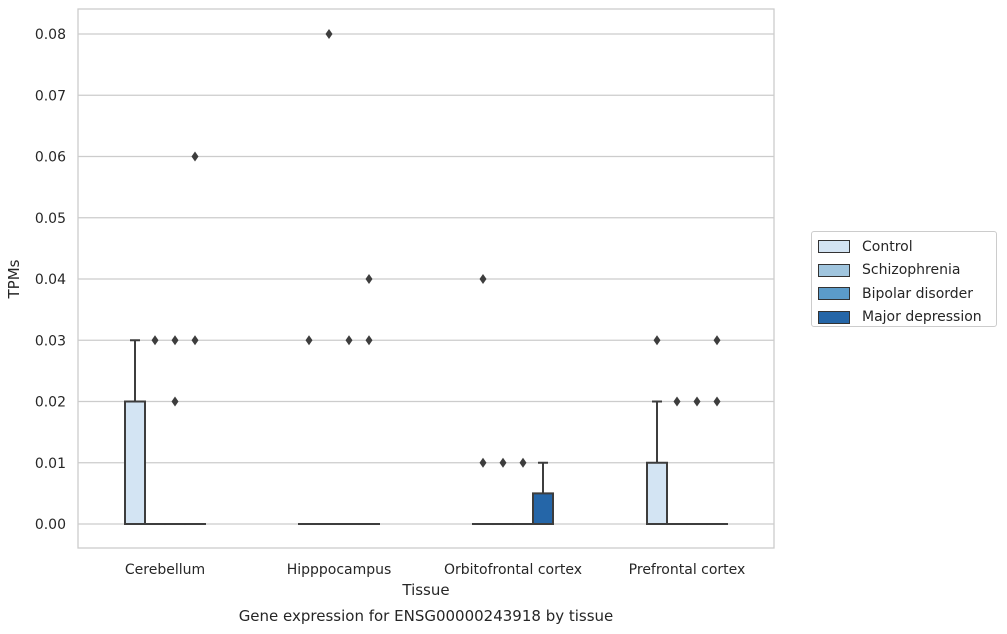 The image size is (1007, 634). I want to click on x-tick-label: Prefrontal cortex, so click(687, 570).